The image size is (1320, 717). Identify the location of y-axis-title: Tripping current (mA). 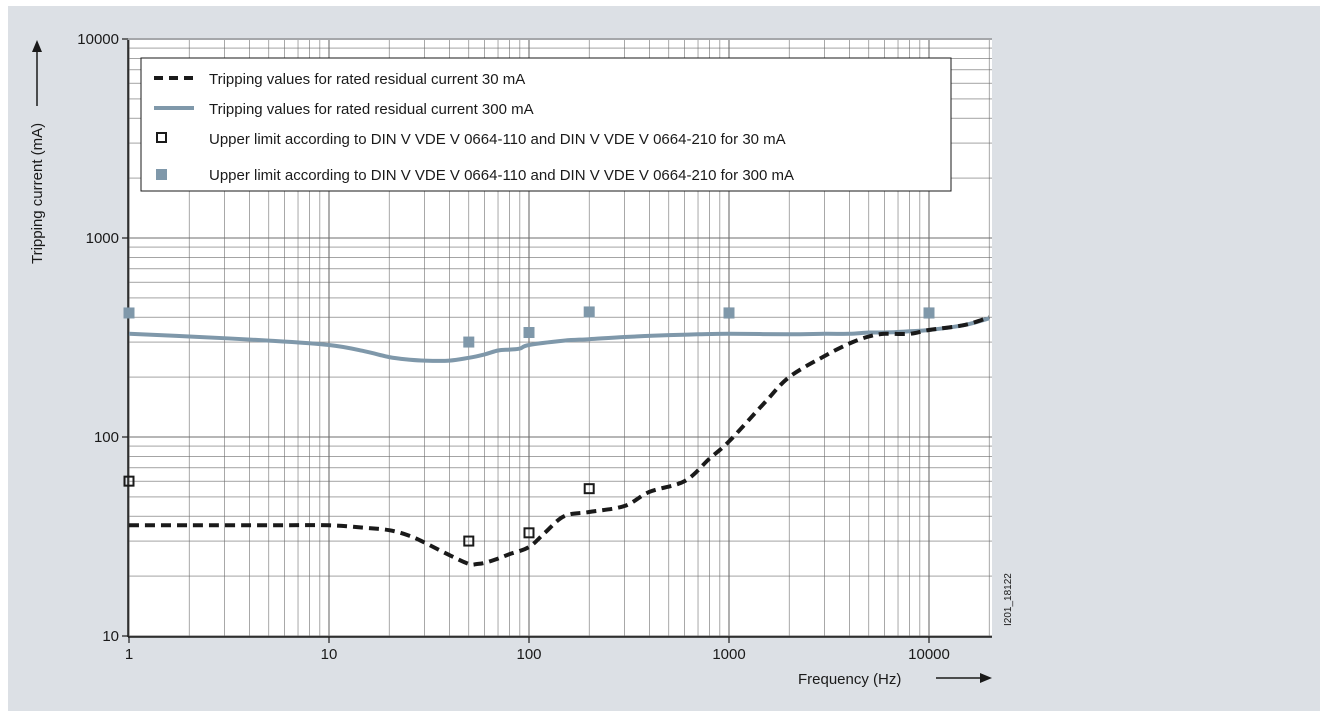
(37, 152).